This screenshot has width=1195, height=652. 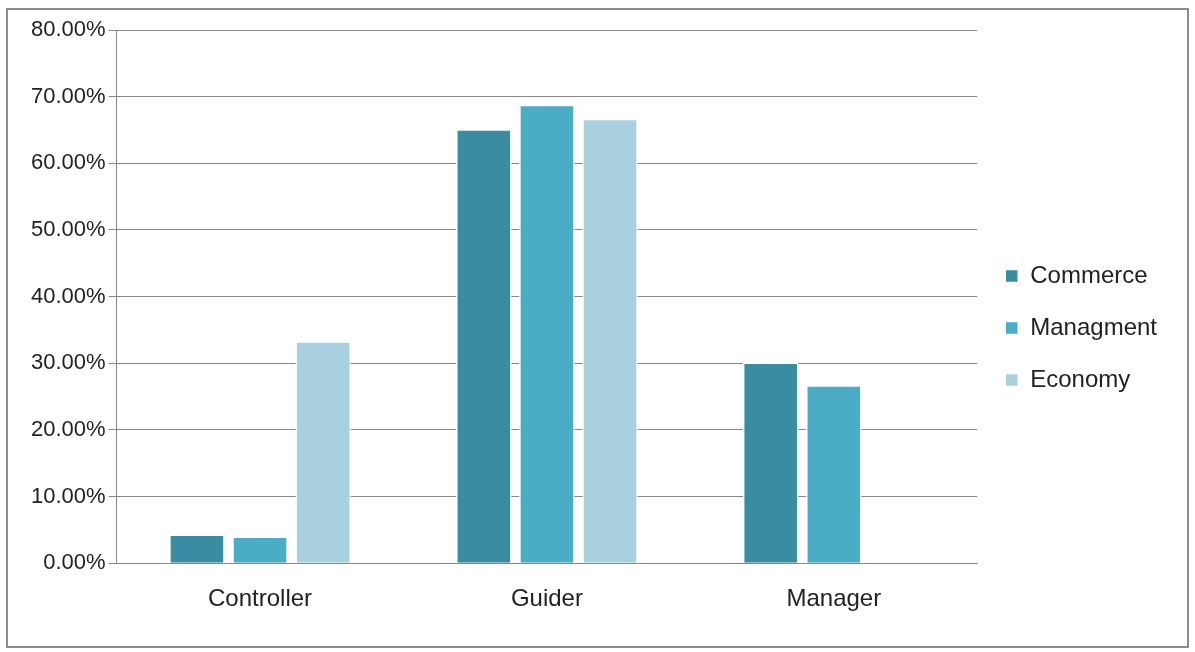 I want to click on y-tick-label: 20.00%, so click(x=68, y=428).